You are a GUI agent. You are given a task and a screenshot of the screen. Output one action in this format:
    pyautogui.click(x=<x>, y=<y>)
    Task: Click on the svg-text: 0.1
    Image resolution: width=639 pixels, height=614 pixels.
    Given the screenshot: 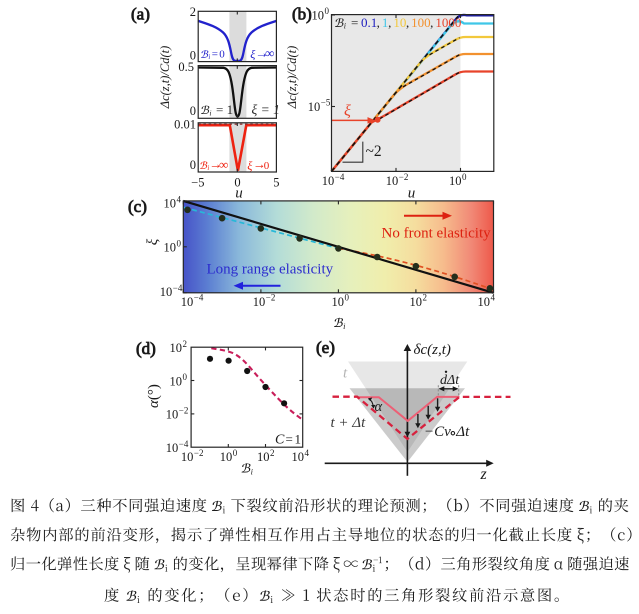 What is the action you would take?
    pyautogui.click(x=369, y=22)
    